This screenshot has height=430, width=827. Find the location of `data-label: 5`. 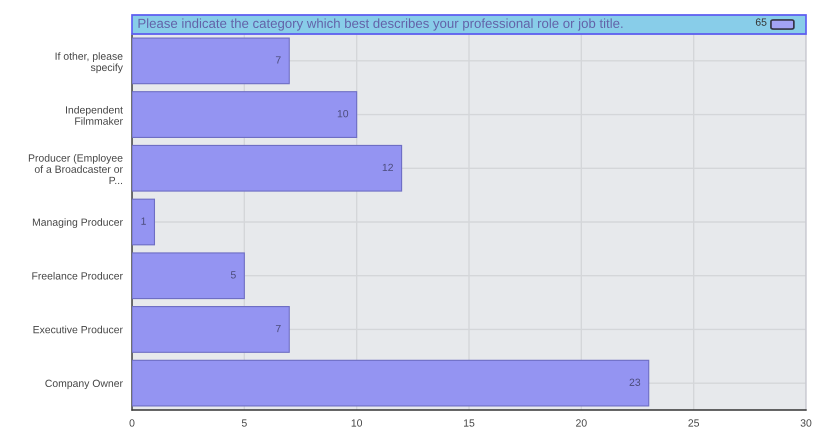

data-label: 5 is located at coordinates (233, 275).